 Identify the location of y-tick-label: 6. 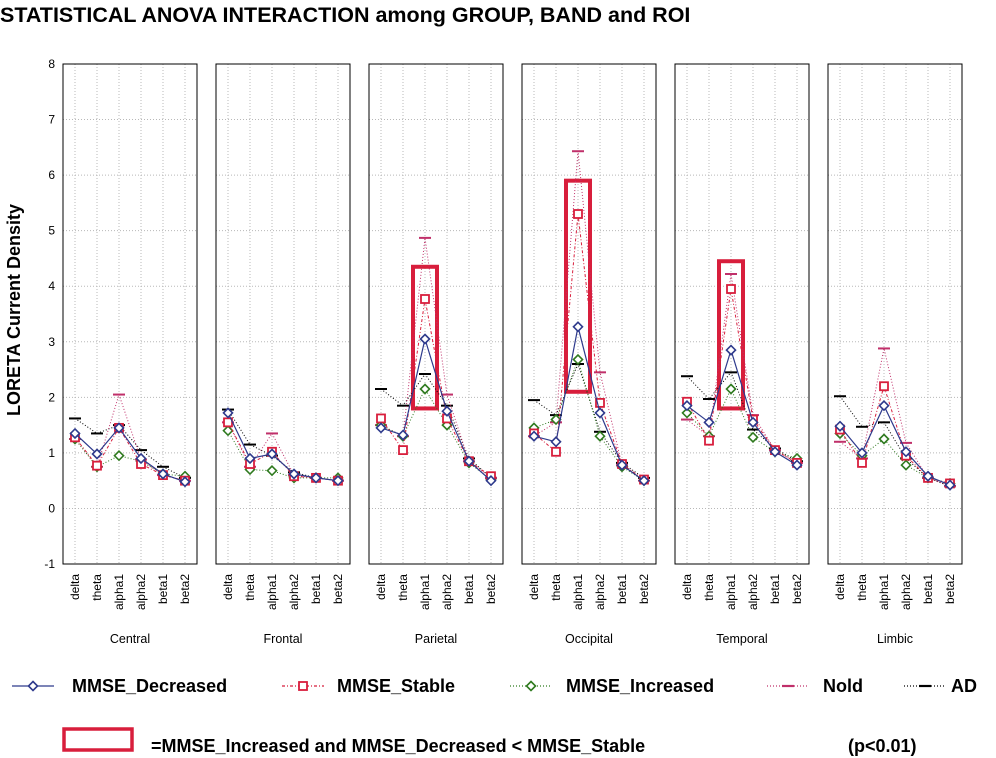
(51, 175).